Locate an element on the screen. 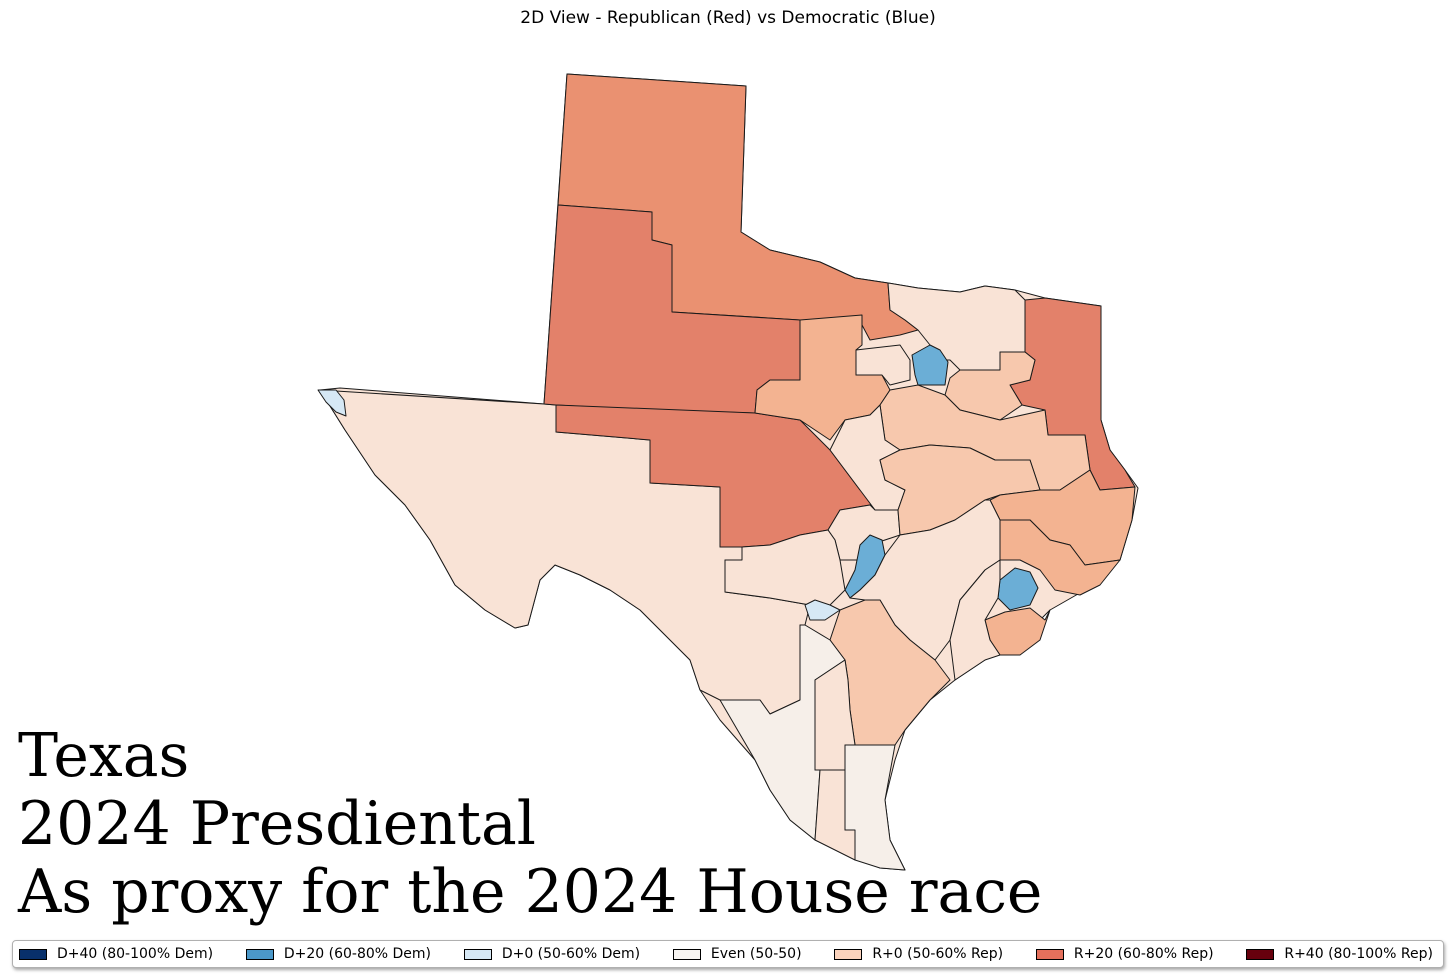 This screenshot has height=978, width=1456. district-san-antonio-north is located at coordinates (785, 567).